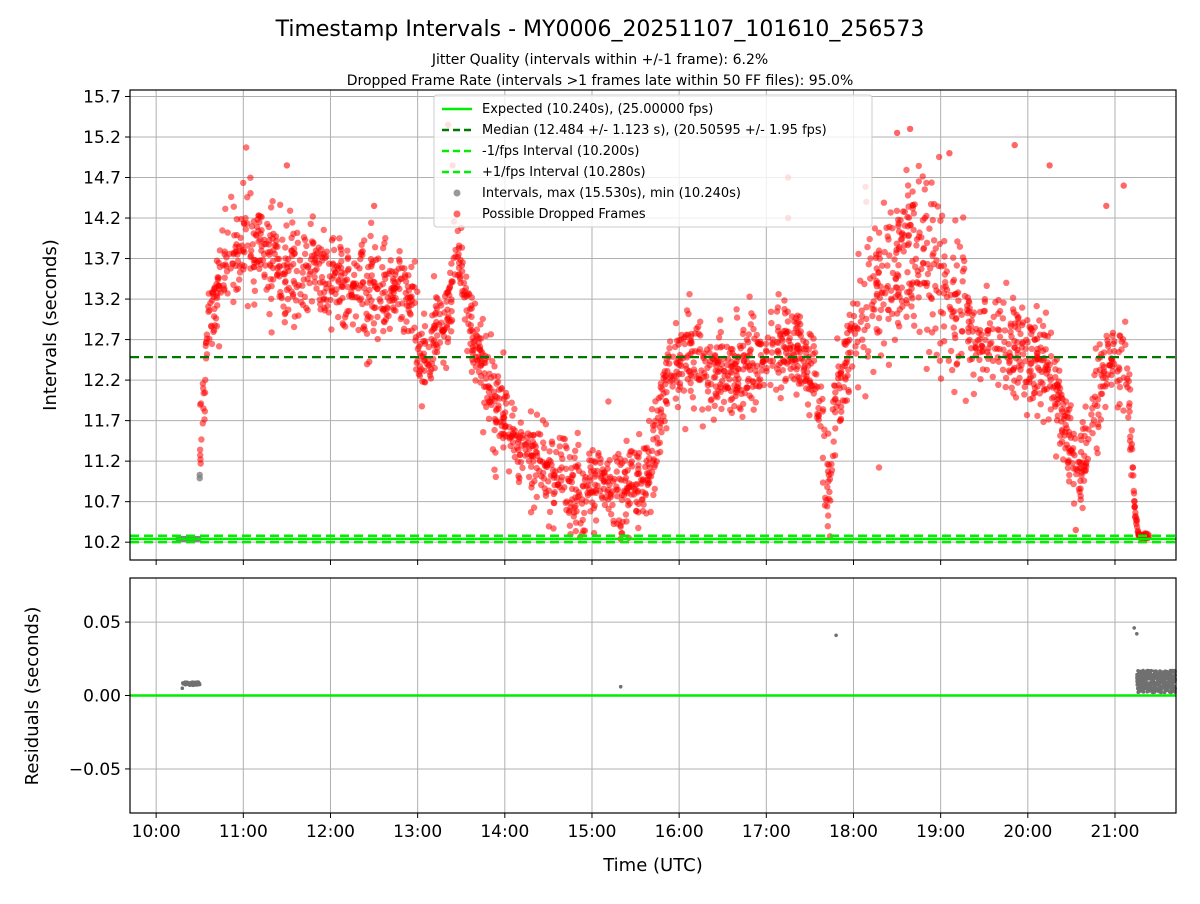 This screenshot has width=1200, height=904. I want to click on interval-point, so click(199, 478).